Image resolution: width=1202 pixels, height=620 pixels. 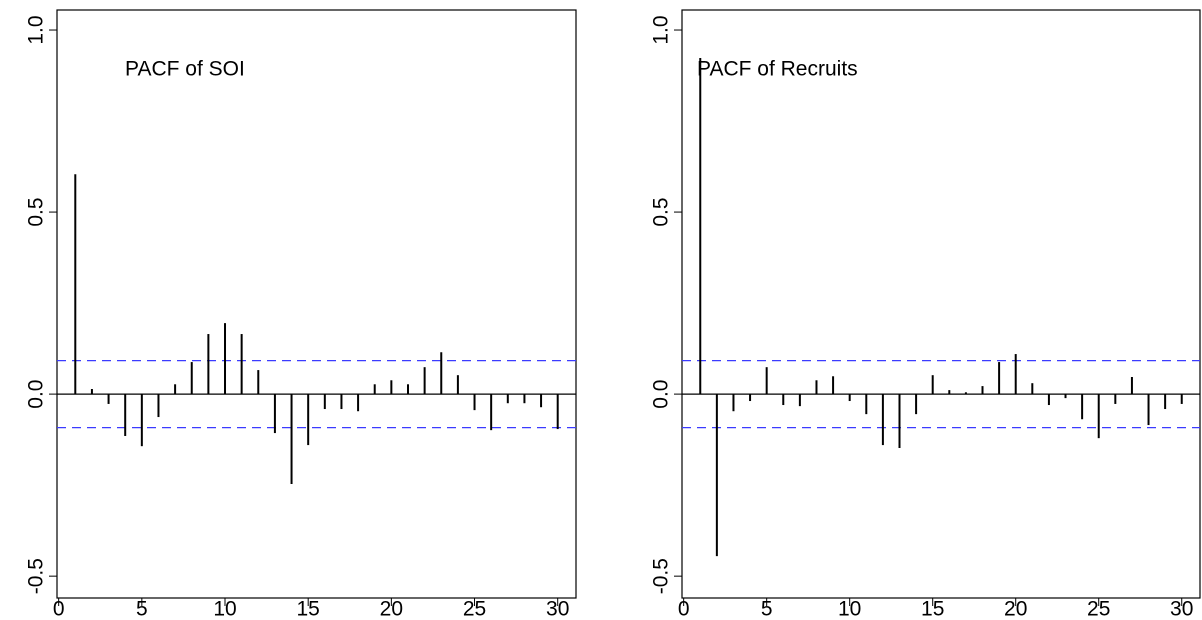 What do you see at coordinates (777, 69) in the screenshot?
I see `chart-title: PACF of Recruits` at bounding box center [777, 69].